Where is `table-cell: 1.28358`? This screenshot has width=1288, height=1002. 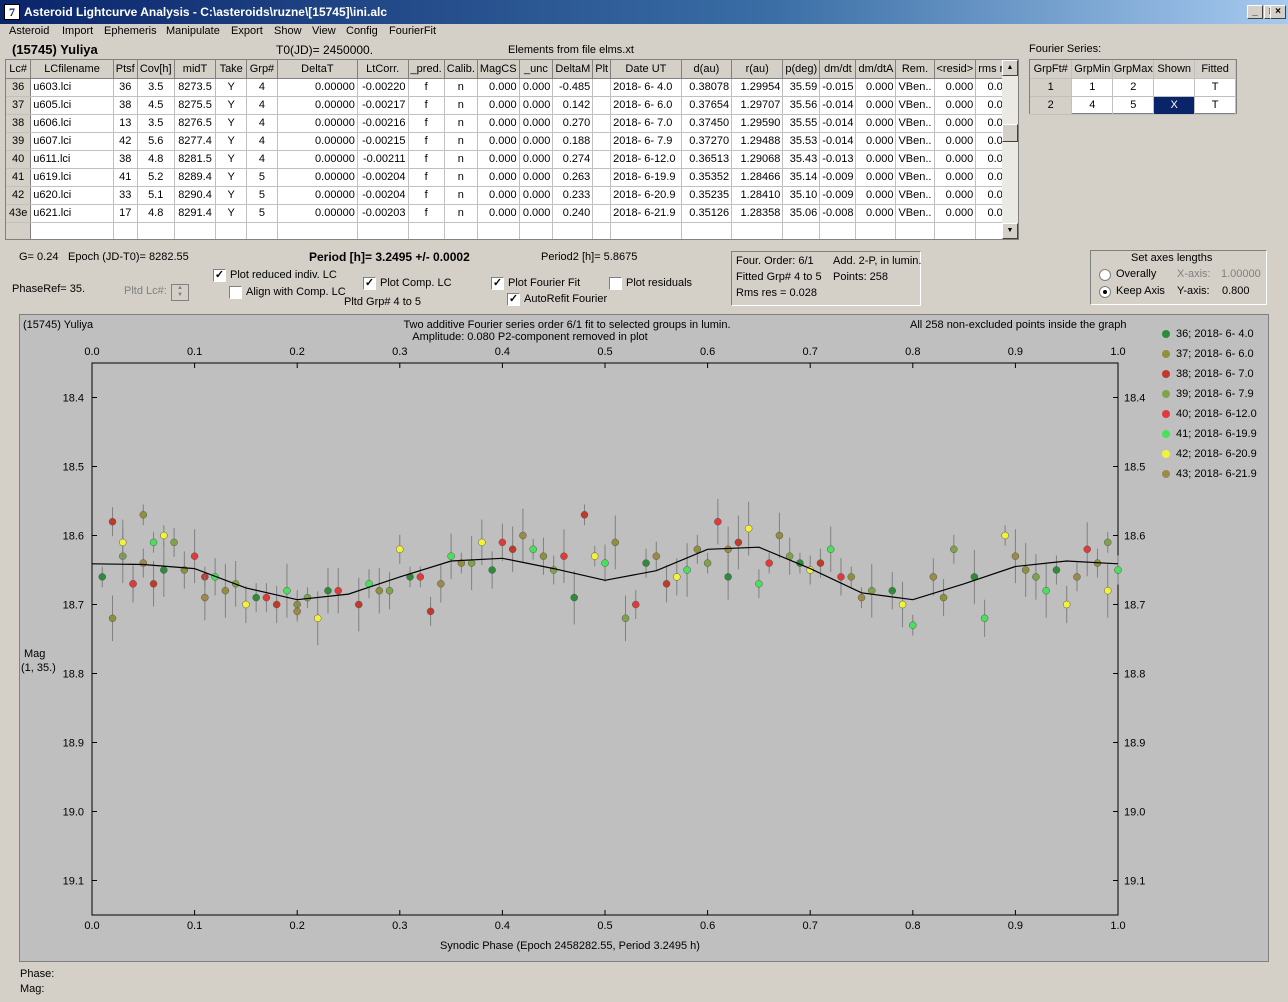 table-cell: 1.28358 is located at coordinates (757, 213).